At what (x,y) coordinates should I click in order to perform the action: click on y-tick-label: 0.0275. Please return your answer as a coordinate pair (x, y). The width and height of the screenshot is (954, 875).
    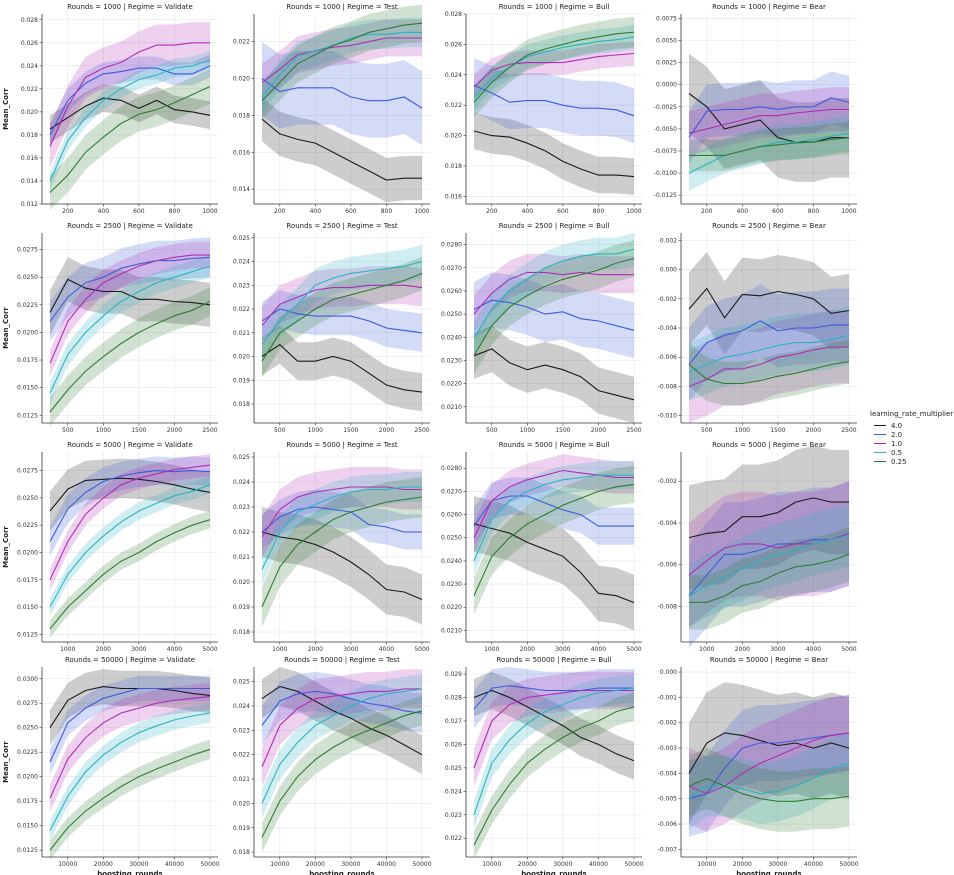
    Looking at the image, I should click on (27, 471).